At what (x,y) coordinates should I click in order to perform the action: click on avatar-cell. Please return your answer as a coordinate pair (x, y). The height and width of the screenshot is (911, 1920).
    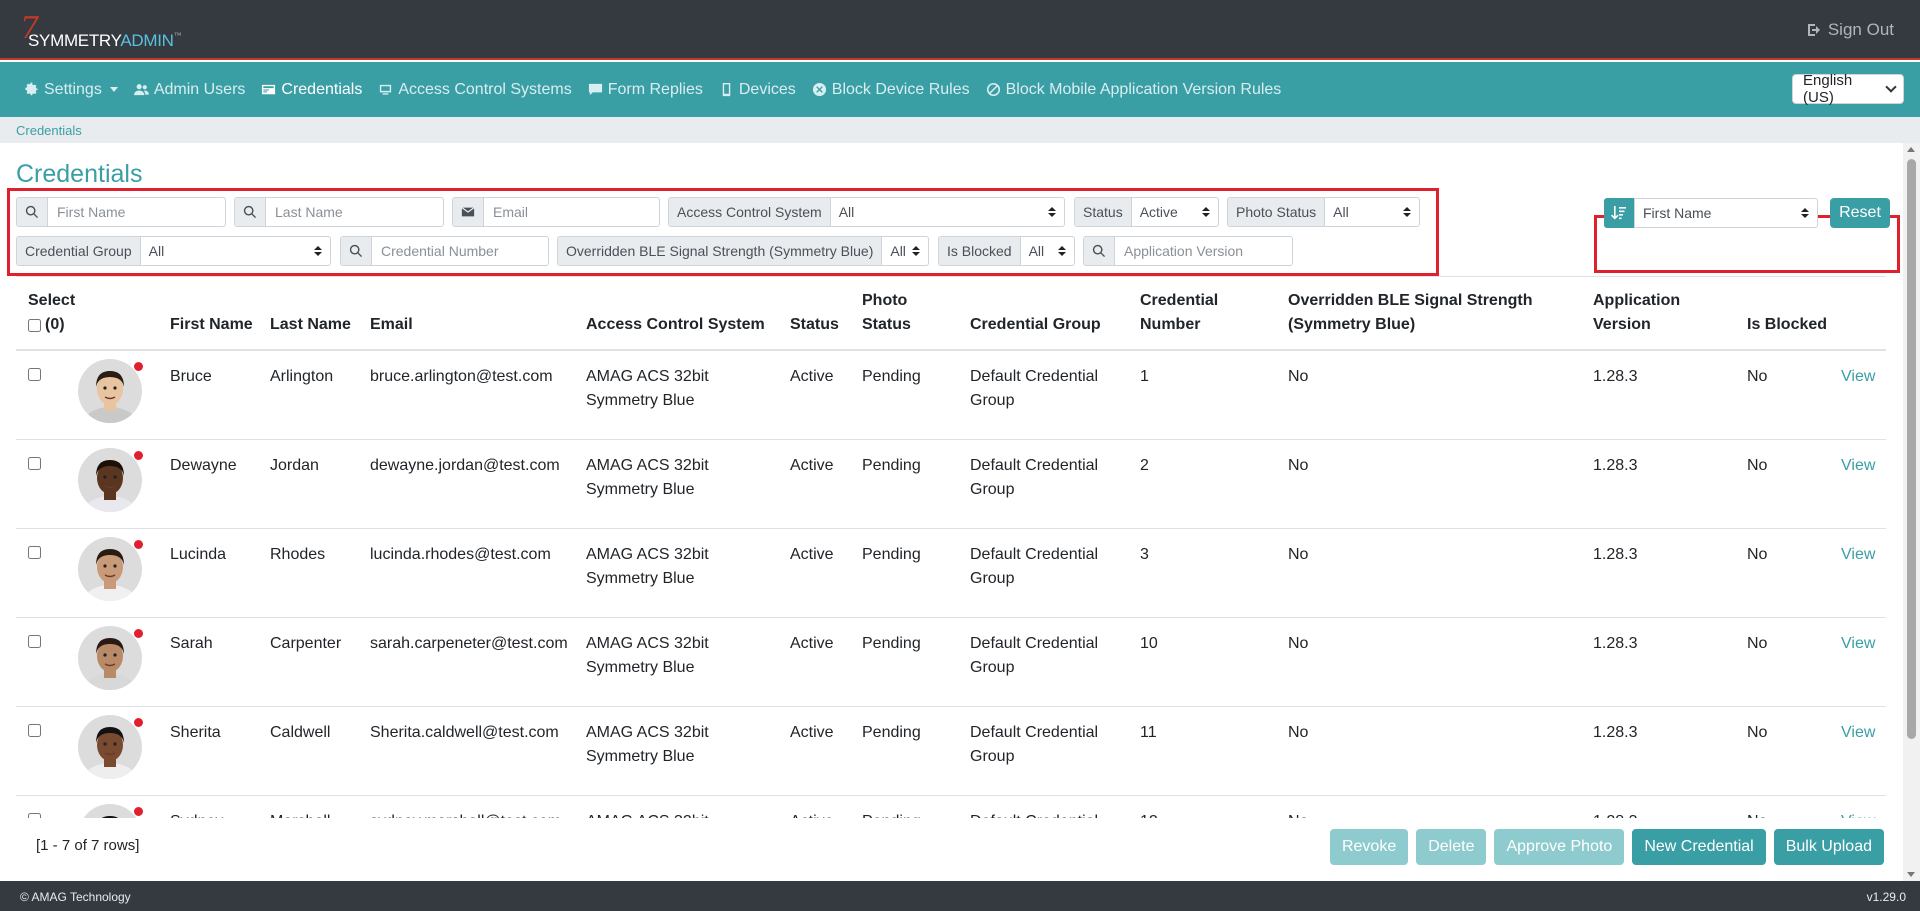
    Looking at the image, I should click on (118, 751).